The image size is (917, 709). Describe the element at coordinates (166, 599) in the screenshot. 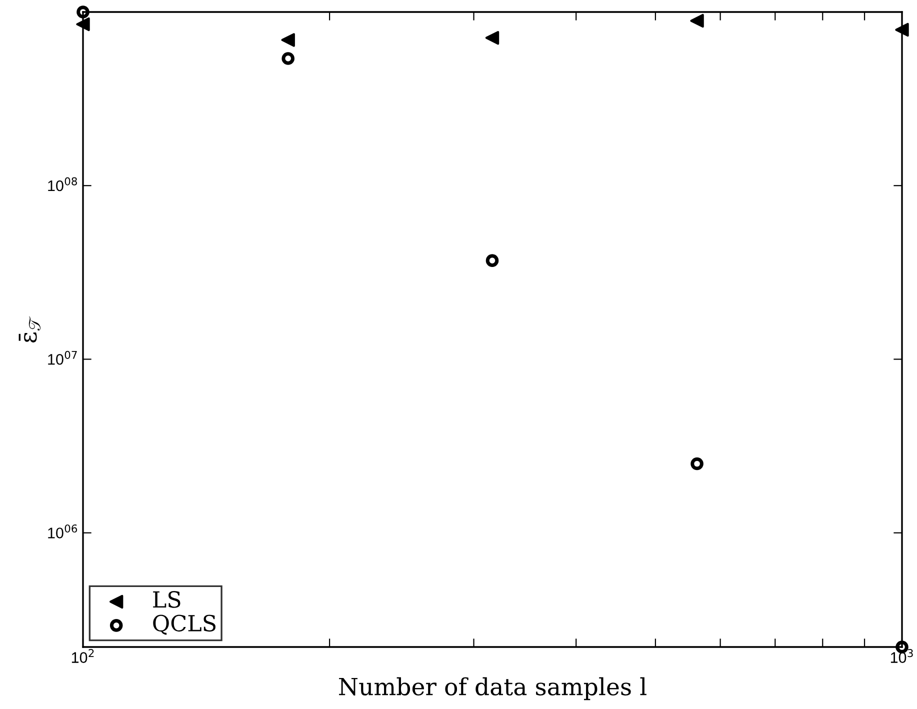

I see `legend-label: LS` at that location.